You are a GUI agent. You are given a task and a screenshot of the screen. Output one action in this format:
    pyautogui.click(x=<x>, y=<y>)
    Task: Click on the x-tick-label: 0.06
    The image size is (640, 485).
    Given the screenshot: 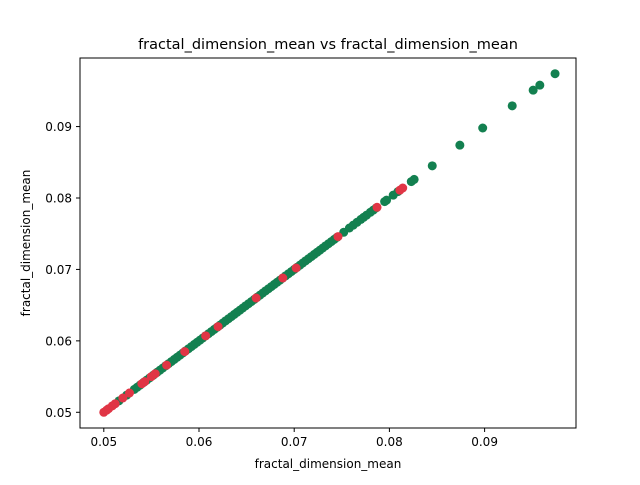 What is the action you would take?
    pyautogui.click(x=199, y=442)
    